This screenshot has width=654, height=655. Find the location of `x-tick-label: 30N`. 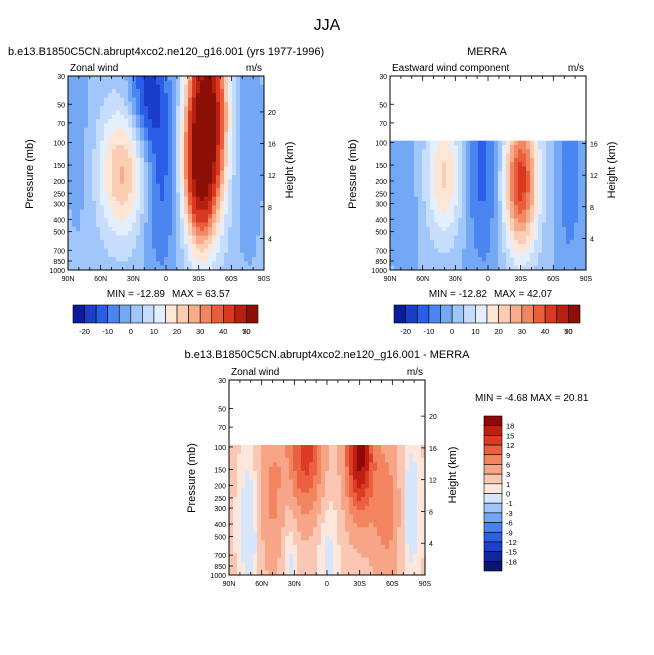

x-tick-label: 30N is located at coordinates (455, 279).